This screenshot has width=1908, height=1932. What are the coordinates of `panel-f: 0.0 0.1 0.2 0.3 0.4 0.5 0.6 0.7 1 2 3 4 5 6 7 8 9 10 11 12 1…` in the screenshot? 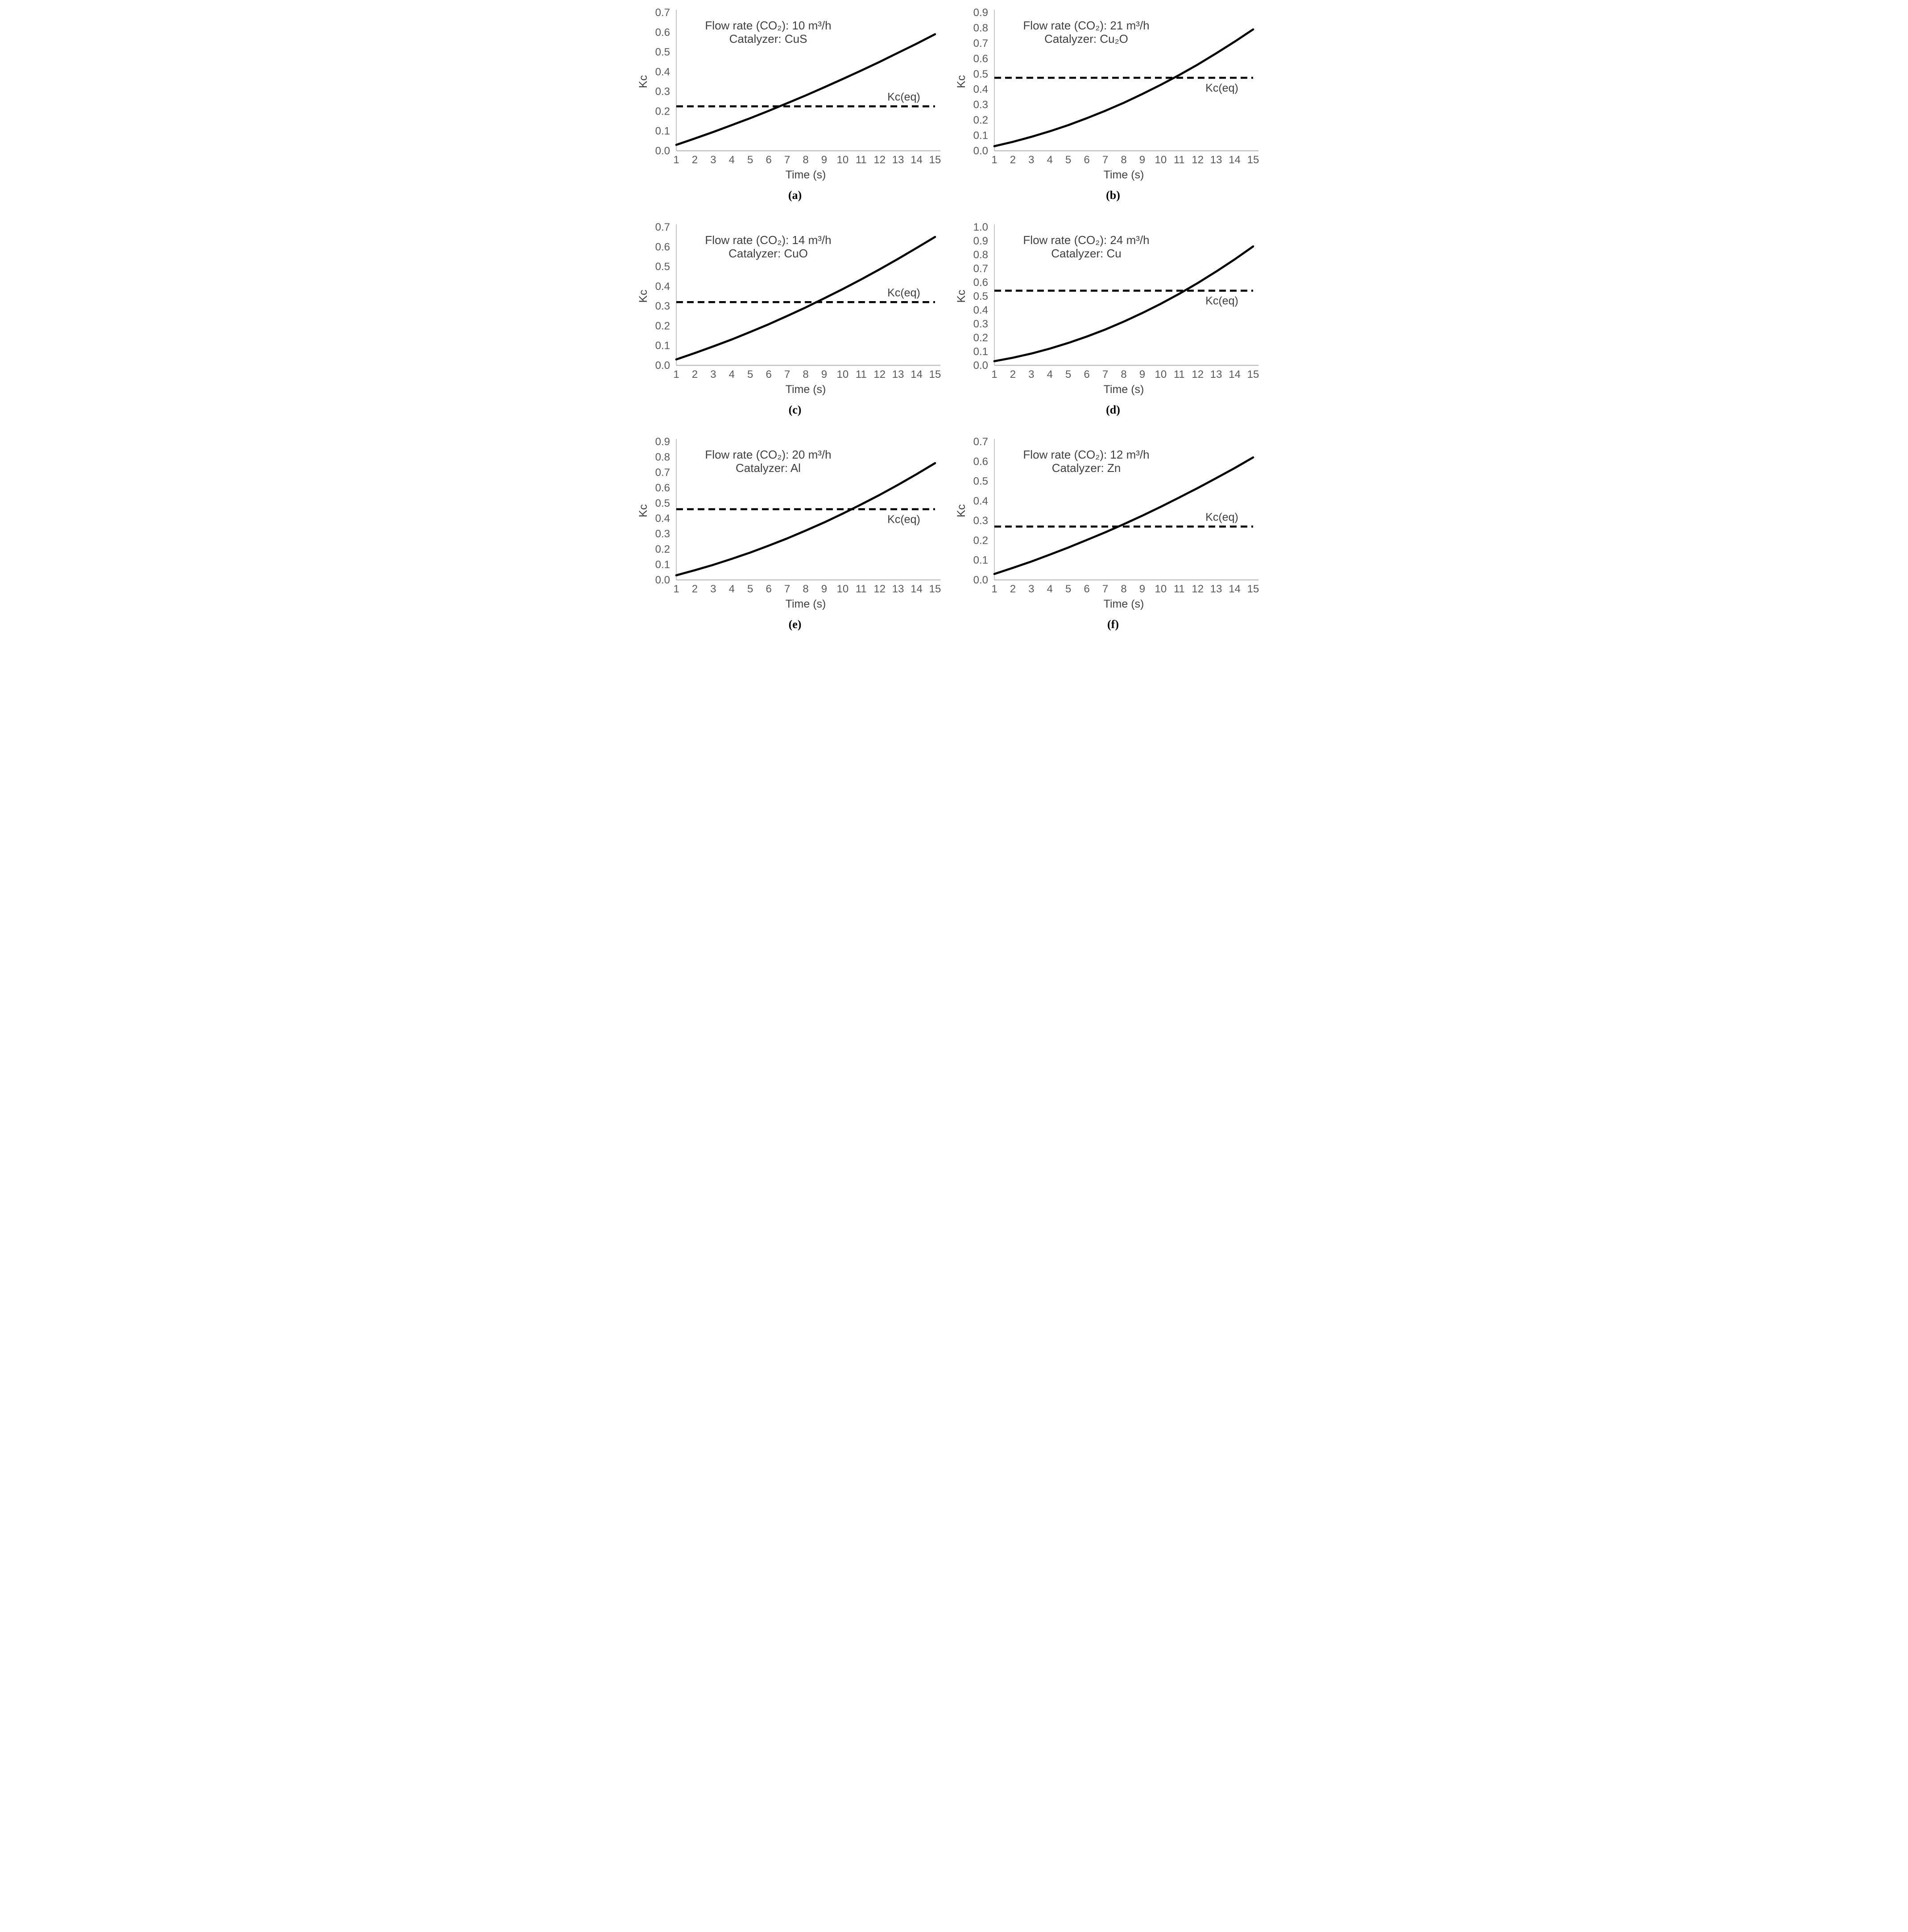 It's located at (1113, 540).